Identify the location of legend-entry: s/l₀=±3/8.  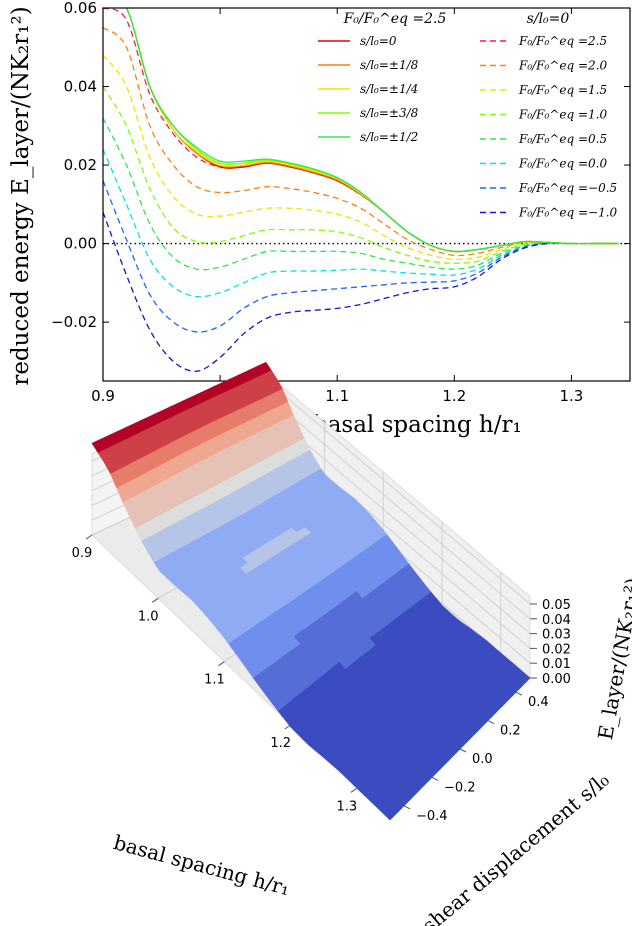
(389, 113).